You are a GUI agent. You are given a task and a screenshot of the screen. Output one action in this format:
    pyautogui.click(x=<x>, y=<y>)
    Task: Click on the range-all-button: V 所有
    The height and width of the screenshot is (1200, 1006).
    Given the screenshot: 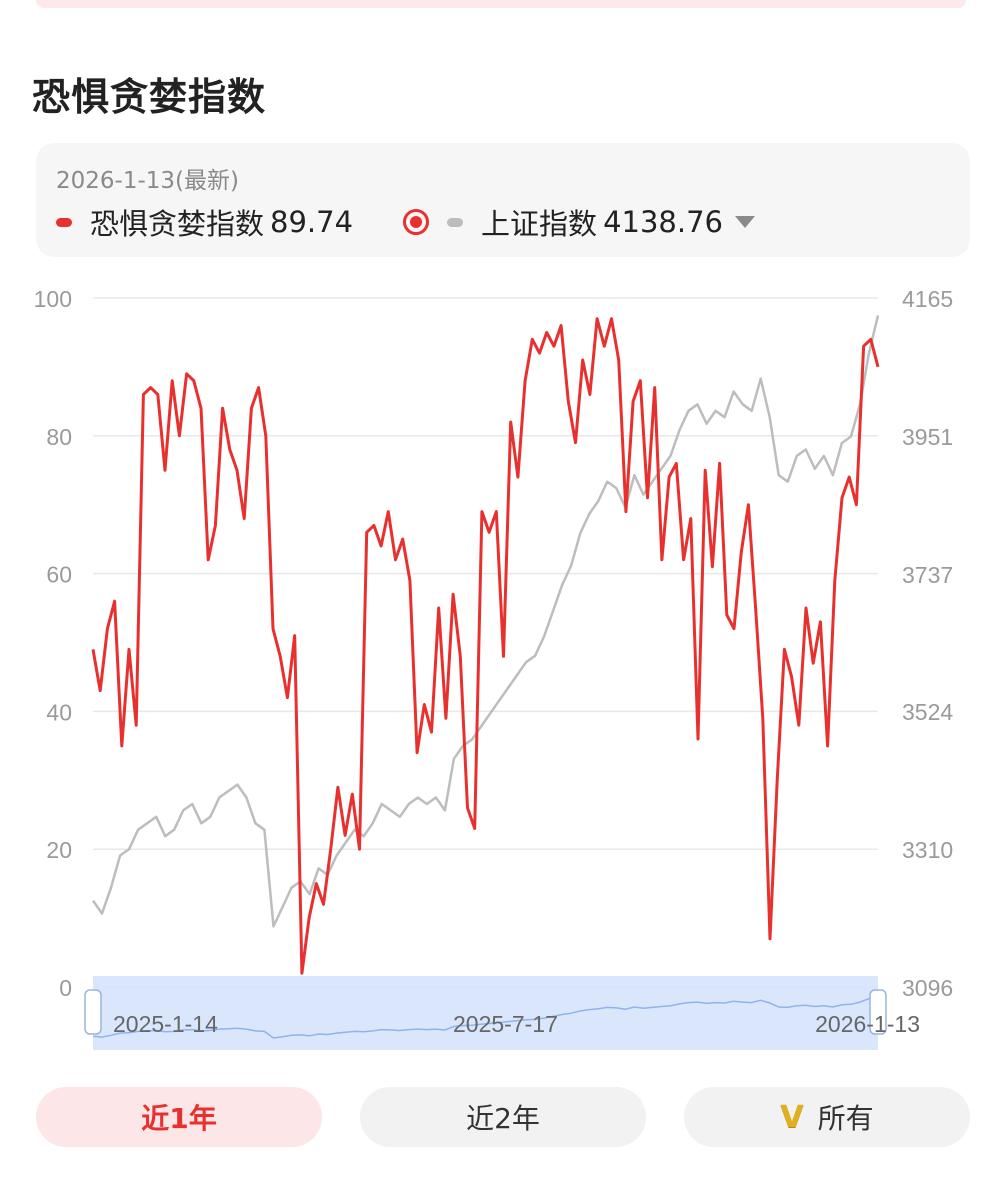 What is the action you would take?
    pyautogui.click(x=827, y=1117)
    